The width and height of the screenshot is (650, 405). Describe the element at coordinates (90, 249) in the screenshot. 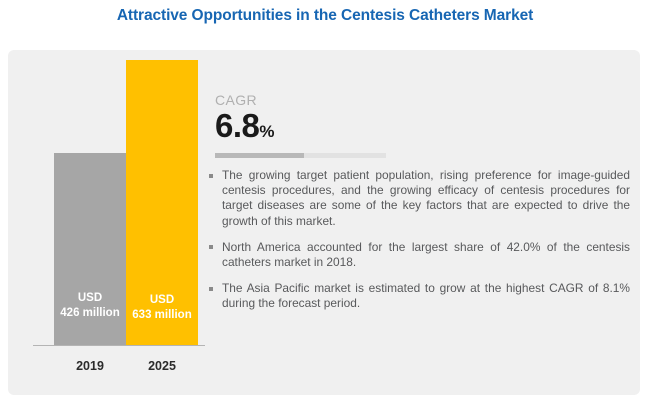

I see `bar-2019: USD 426 million` at that location.